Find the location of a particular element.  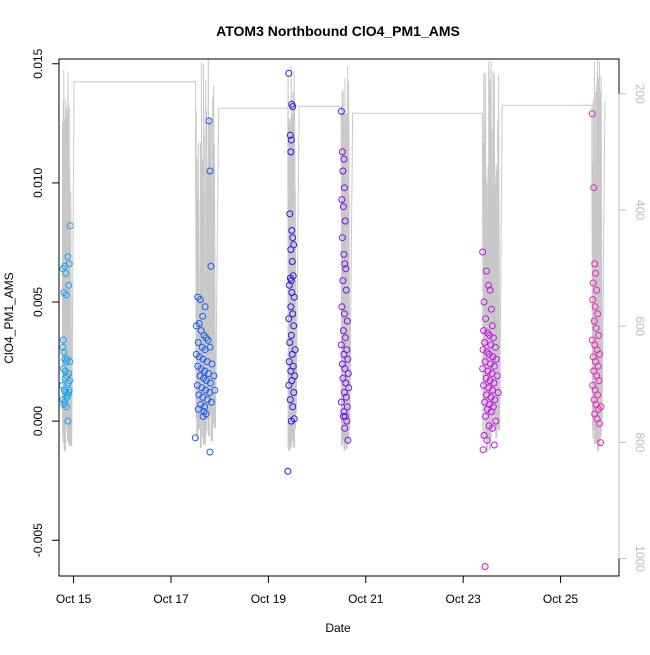

y-tick-label: 0.010 is located at coordinates (38, 183).